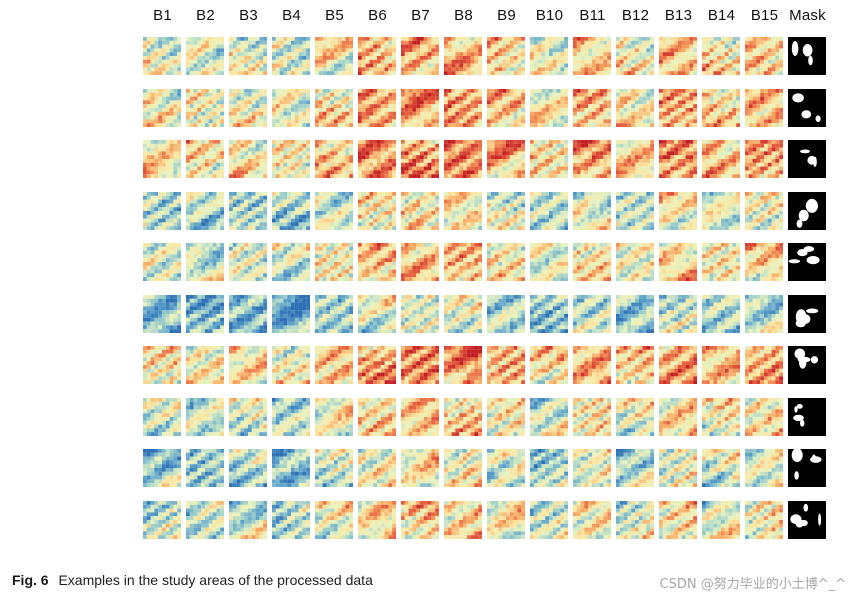  Describe the element at coordinates (752, 584) in the screenshot. I see `csdn-watermark: CSDN @努力毕业的小土博^_^` at that location.